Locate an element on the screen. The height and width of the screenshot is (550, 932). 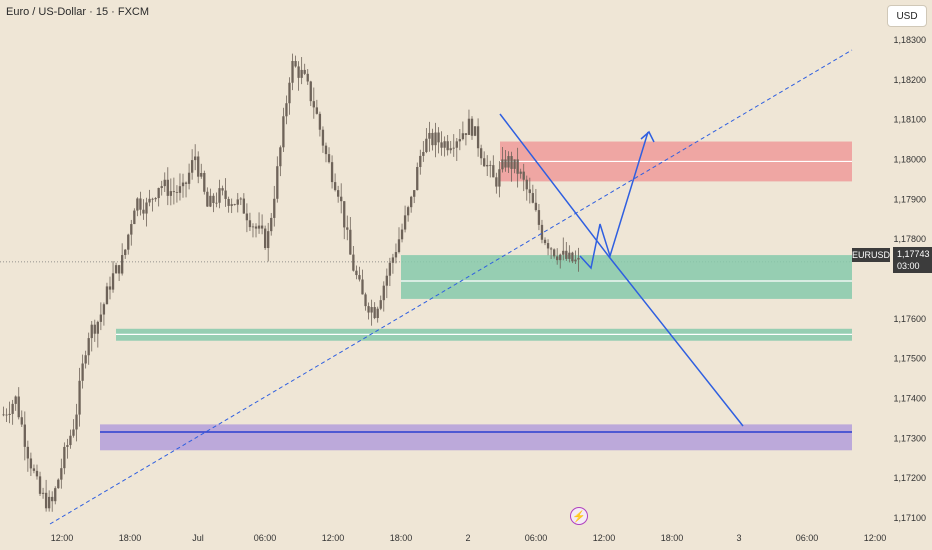
y-tick-label: 1,17100 is located at coordinates (909, 518).